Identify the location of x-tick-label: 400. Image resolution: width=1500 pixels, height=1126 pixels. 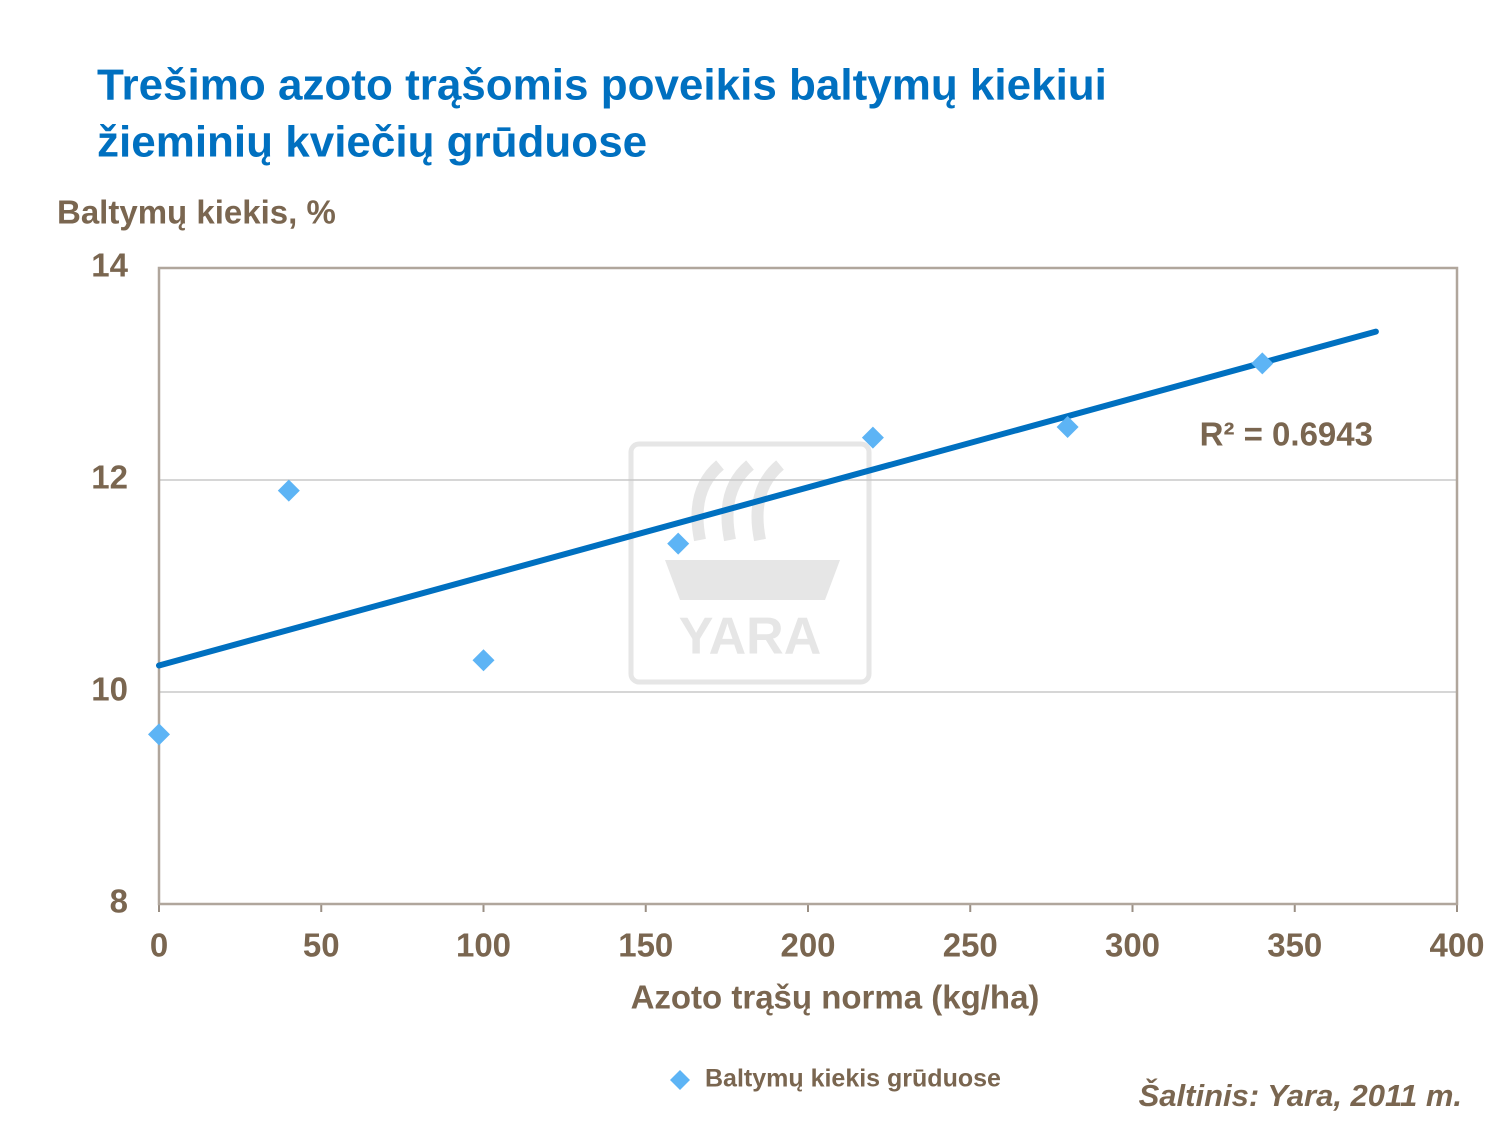
(1456, 945).